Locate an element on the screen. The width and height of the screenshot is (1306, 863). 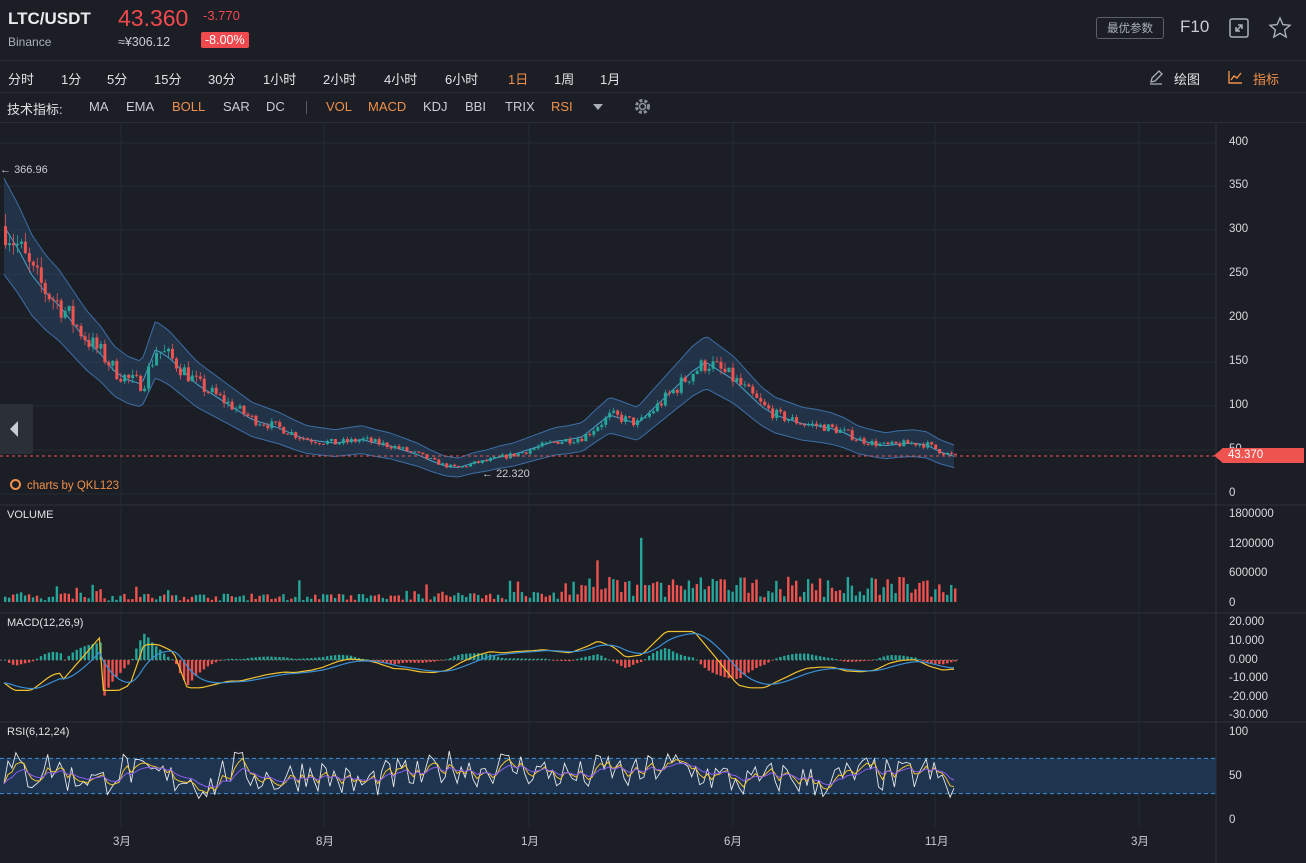
collapse-panel-button is located at coordinates (16, 429).